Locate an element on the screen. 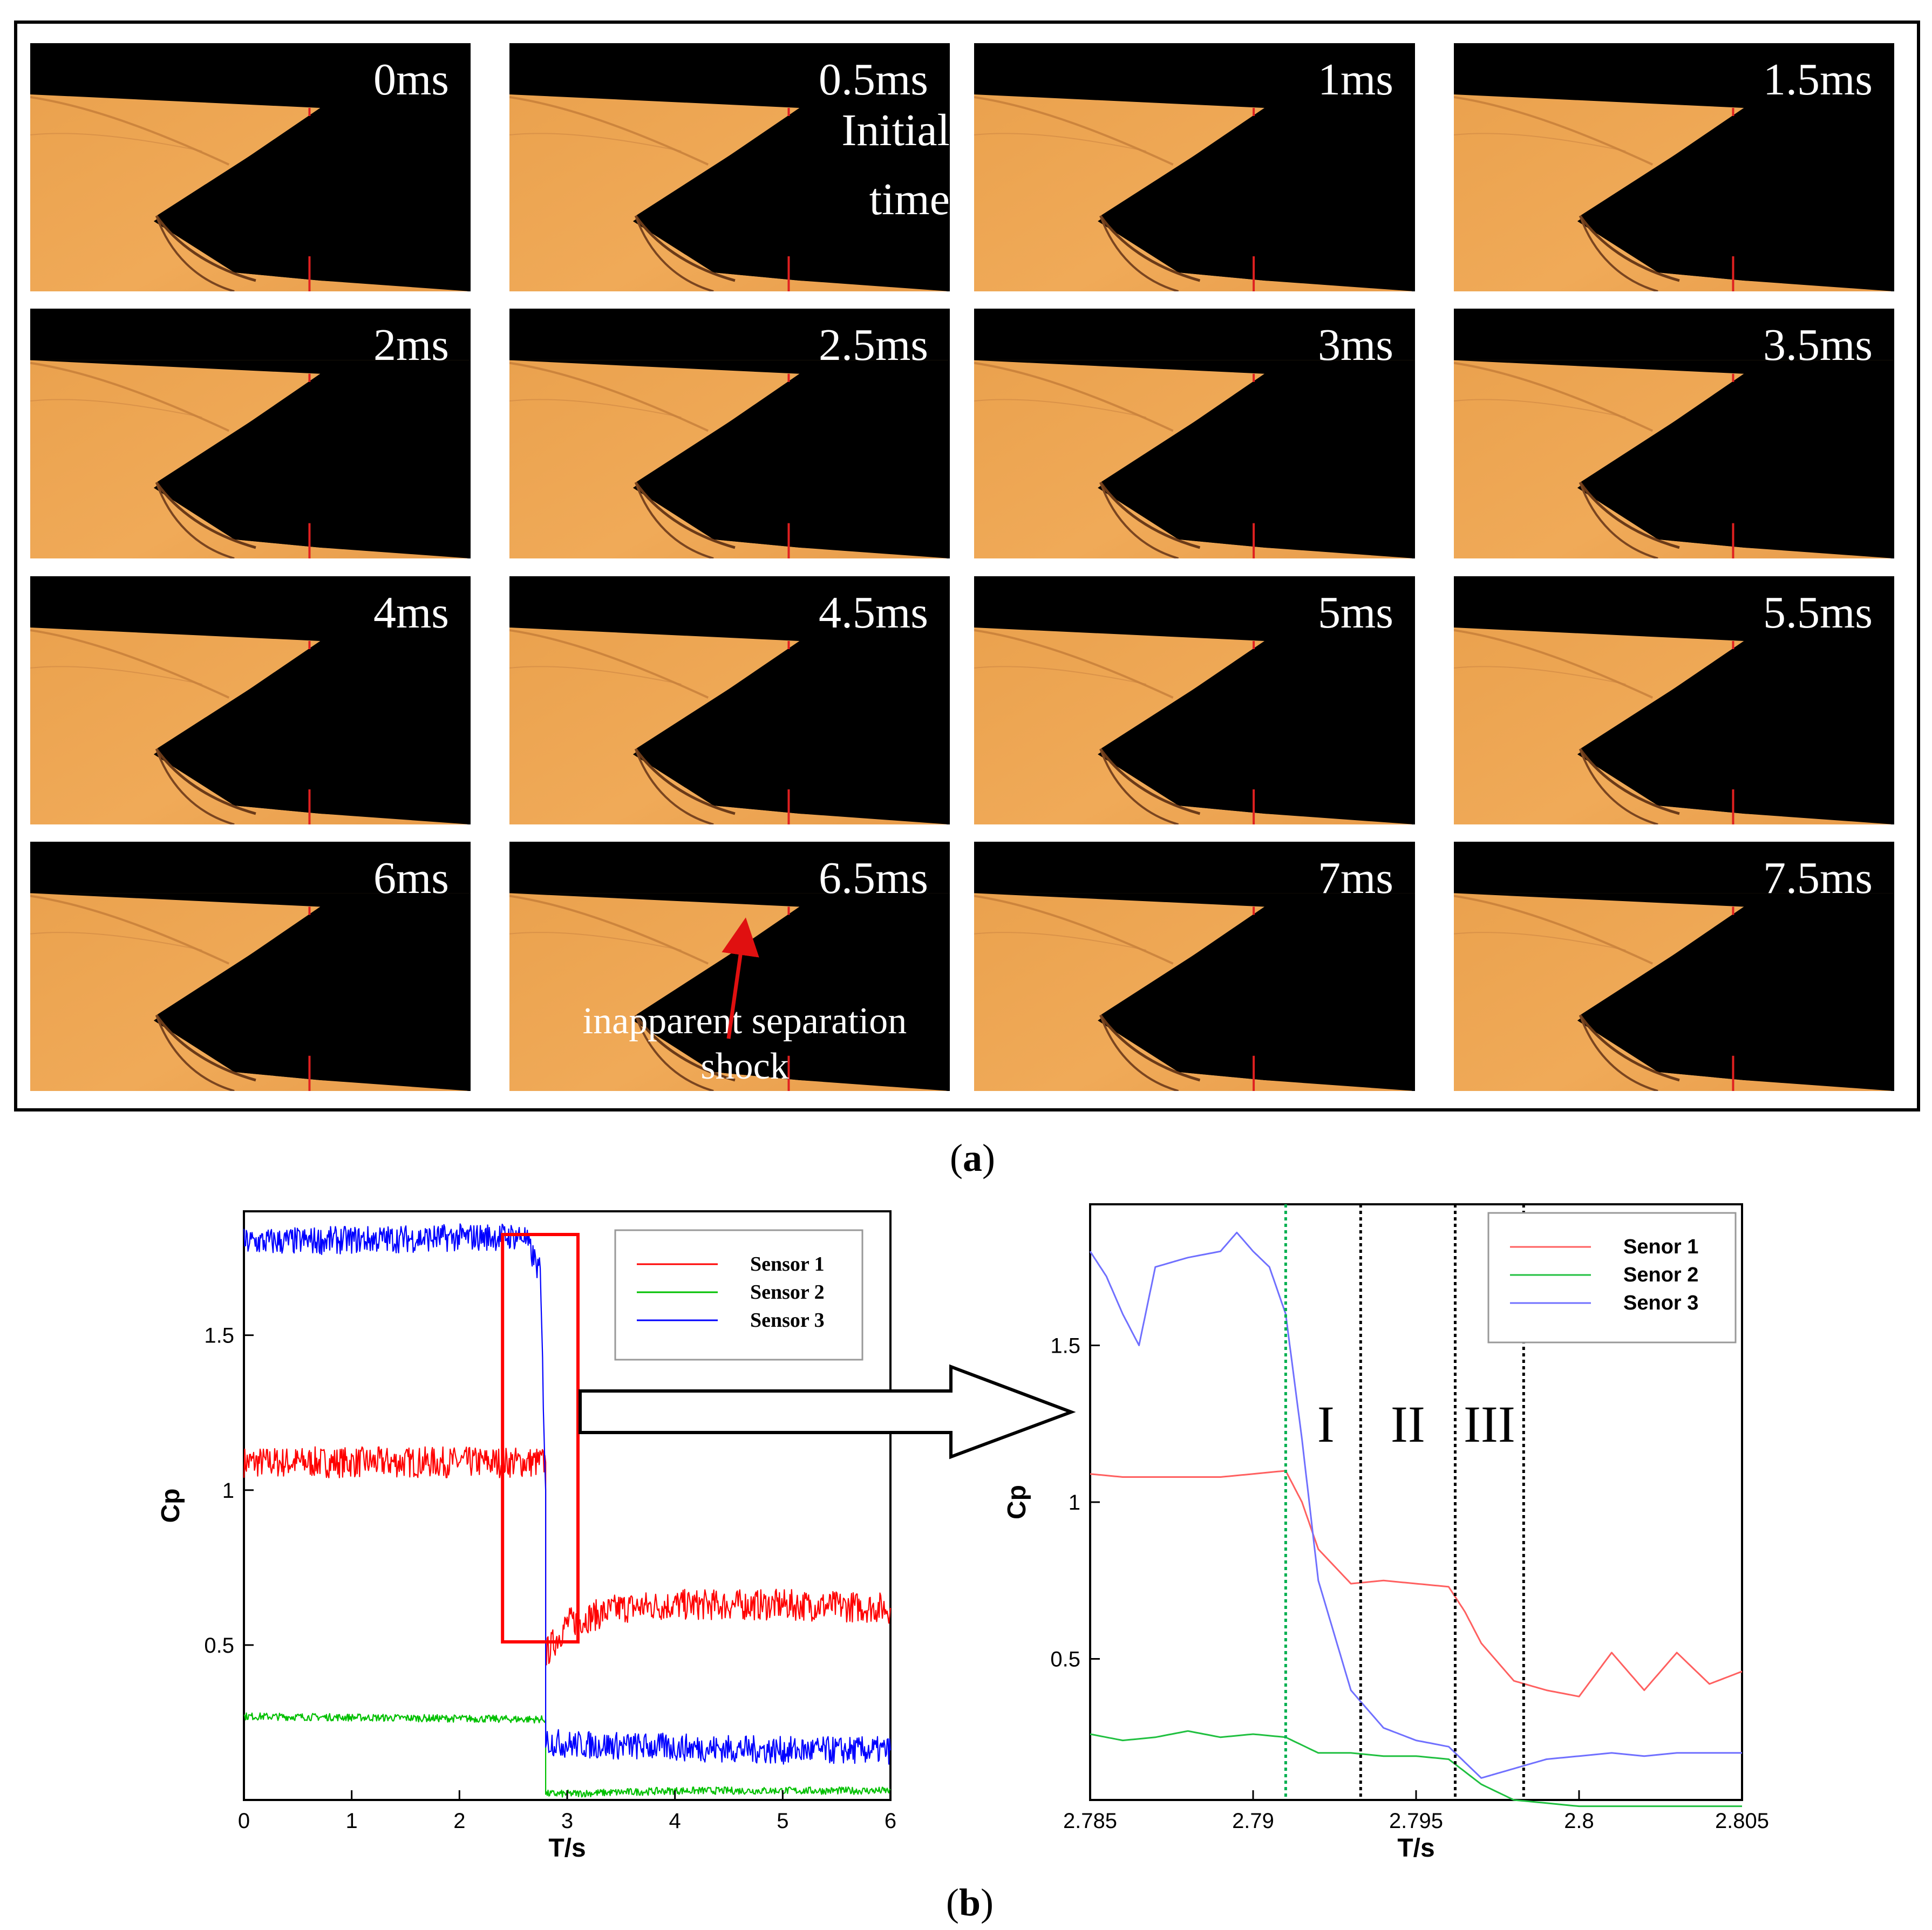 Image resolution: width=1932 pixels, height=1930 pixels. schlieren-frame: 5.5ms is located at coordinates (1674, 700).